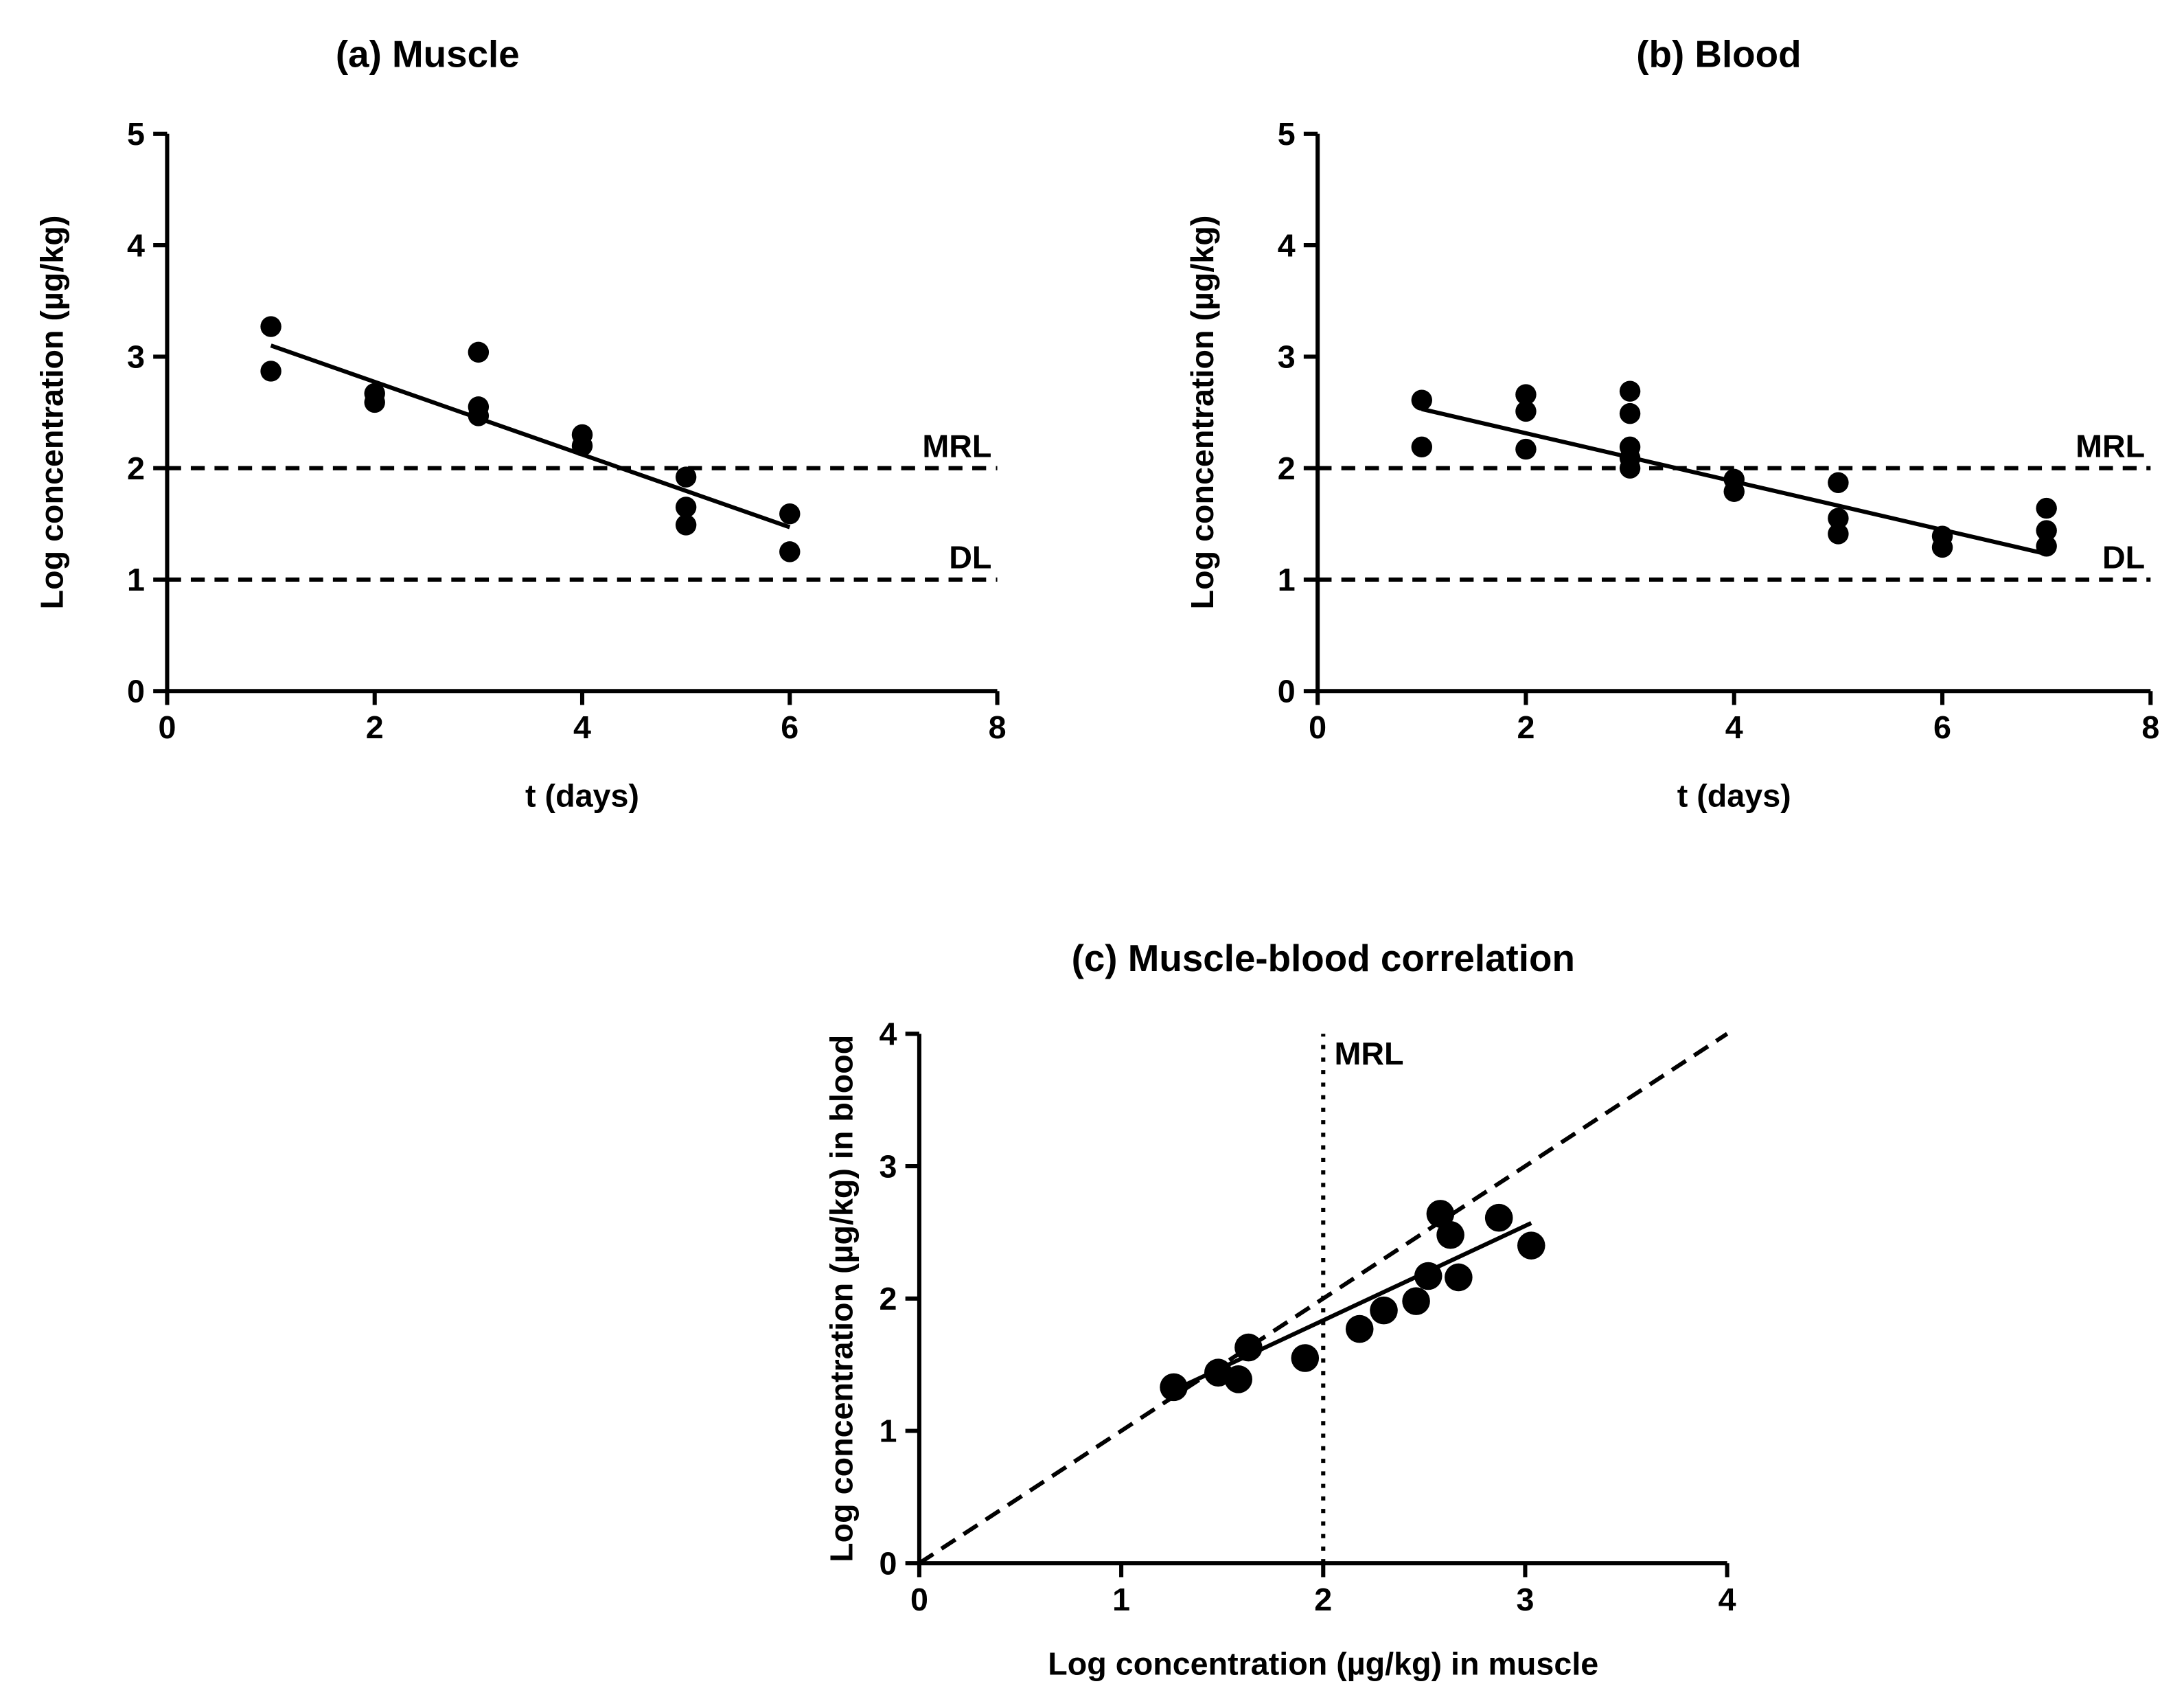 Image resolution: width=2184 pixels, height=1697 pixels. Describe the element at coordinates (1368, 1053) in the screenshot. I see `mrl-label: MRL` at that location.